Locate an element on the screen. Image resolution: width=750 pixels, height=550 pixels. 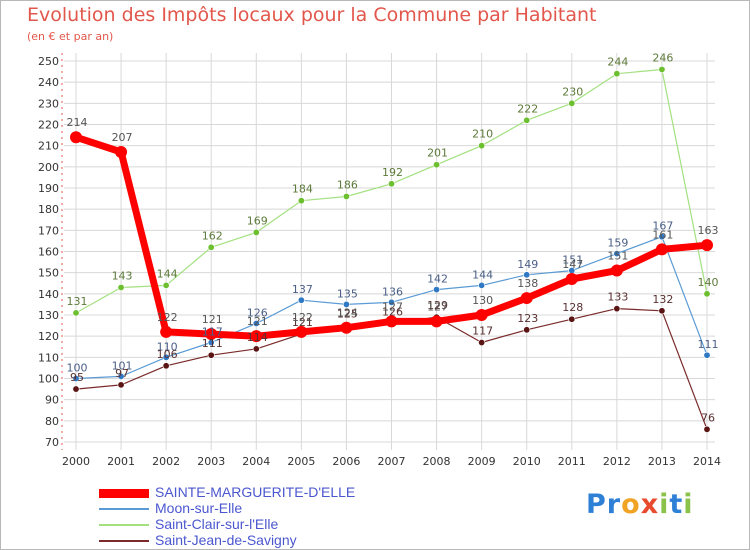
data-label: 169 is located at coordinates (257, 220).